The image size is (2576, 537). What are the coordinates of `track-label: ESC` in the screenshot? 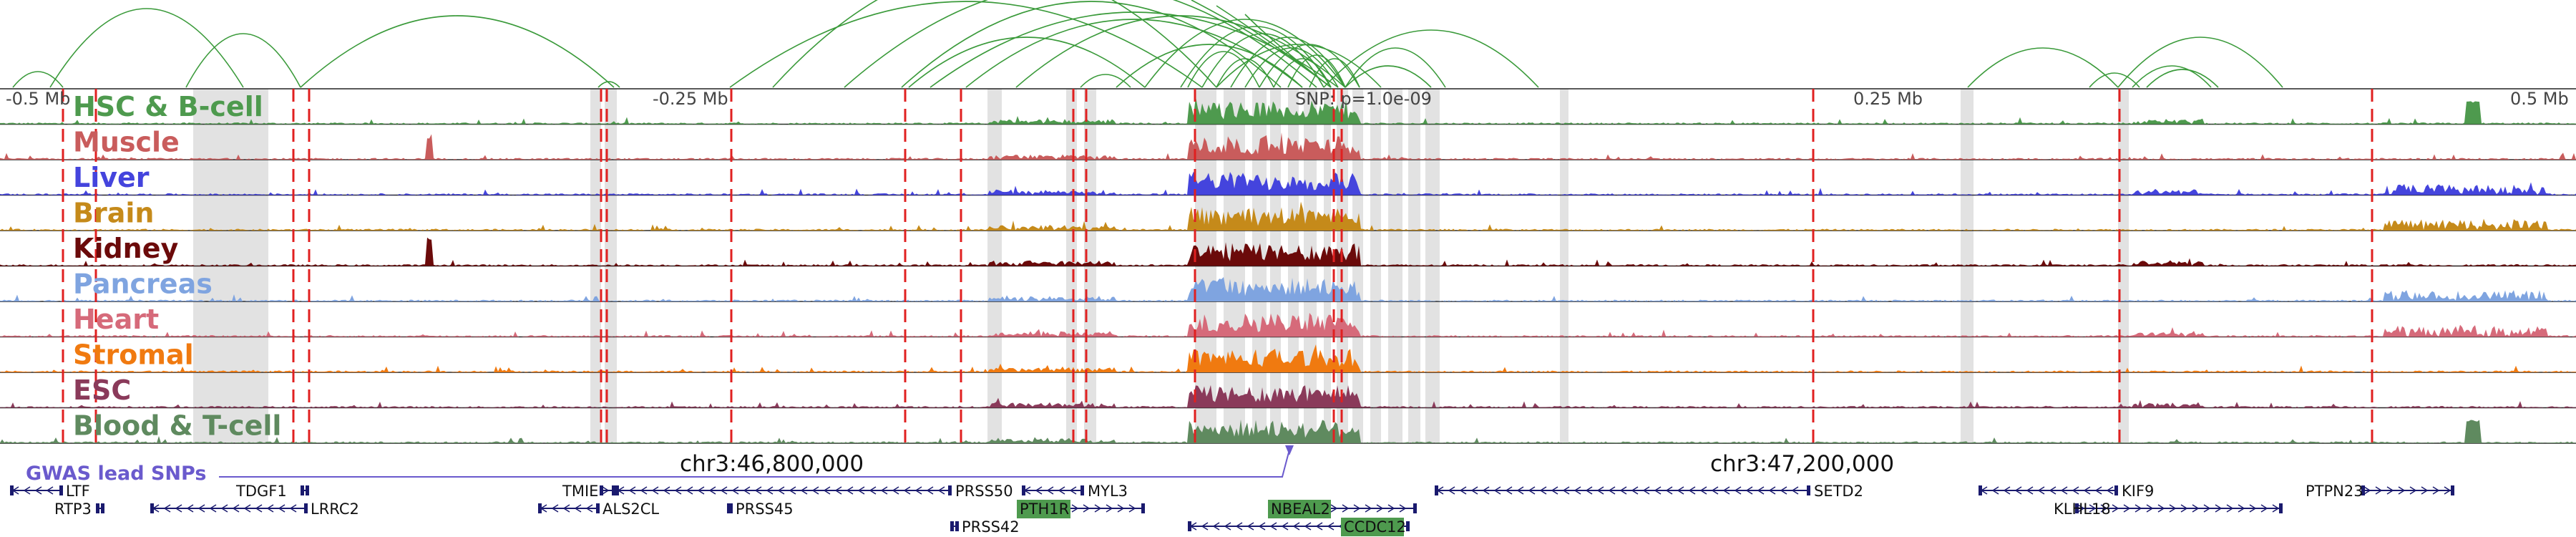 It's located at (102, 390).